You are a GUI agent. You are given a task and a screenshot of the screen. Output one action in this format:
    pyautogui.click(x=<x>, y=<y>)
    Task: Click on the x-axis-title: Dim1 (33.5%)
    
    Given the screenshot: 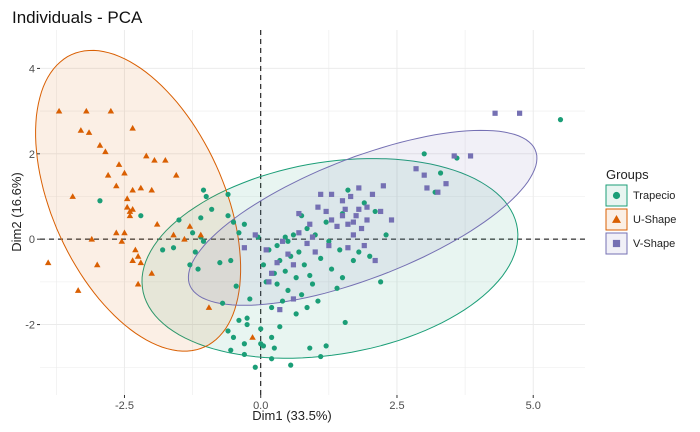 What is the action you would take?
    pyautogui.click(x=291, y=415)
    